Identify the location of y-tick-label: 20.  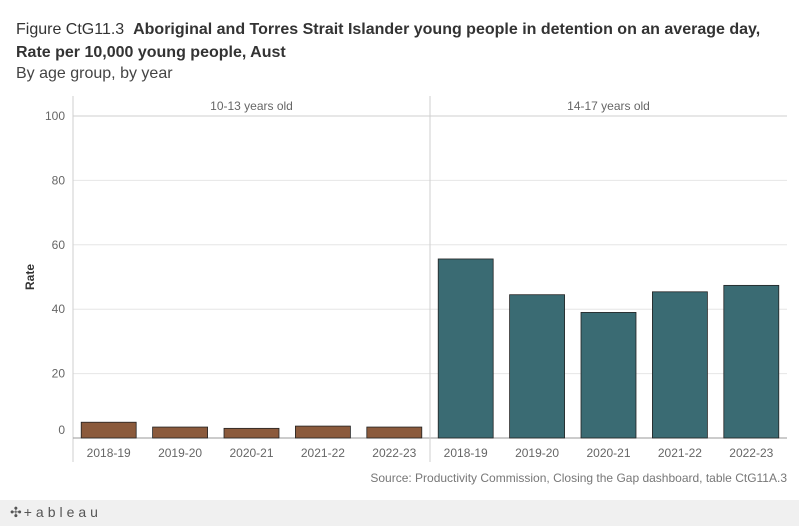
(59, 374).